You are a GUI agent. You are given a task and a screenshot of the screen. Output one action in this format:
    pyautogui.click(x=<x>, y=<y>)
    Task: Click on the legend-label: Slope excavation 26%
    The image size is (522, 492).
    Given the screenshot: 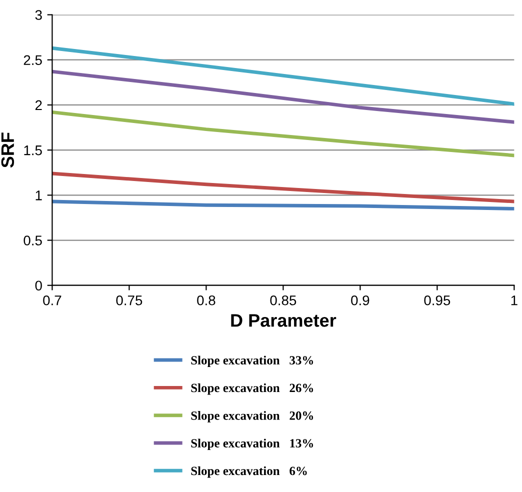 What is the action you would take?
    pyautogui.click(x=252, y=389)
    